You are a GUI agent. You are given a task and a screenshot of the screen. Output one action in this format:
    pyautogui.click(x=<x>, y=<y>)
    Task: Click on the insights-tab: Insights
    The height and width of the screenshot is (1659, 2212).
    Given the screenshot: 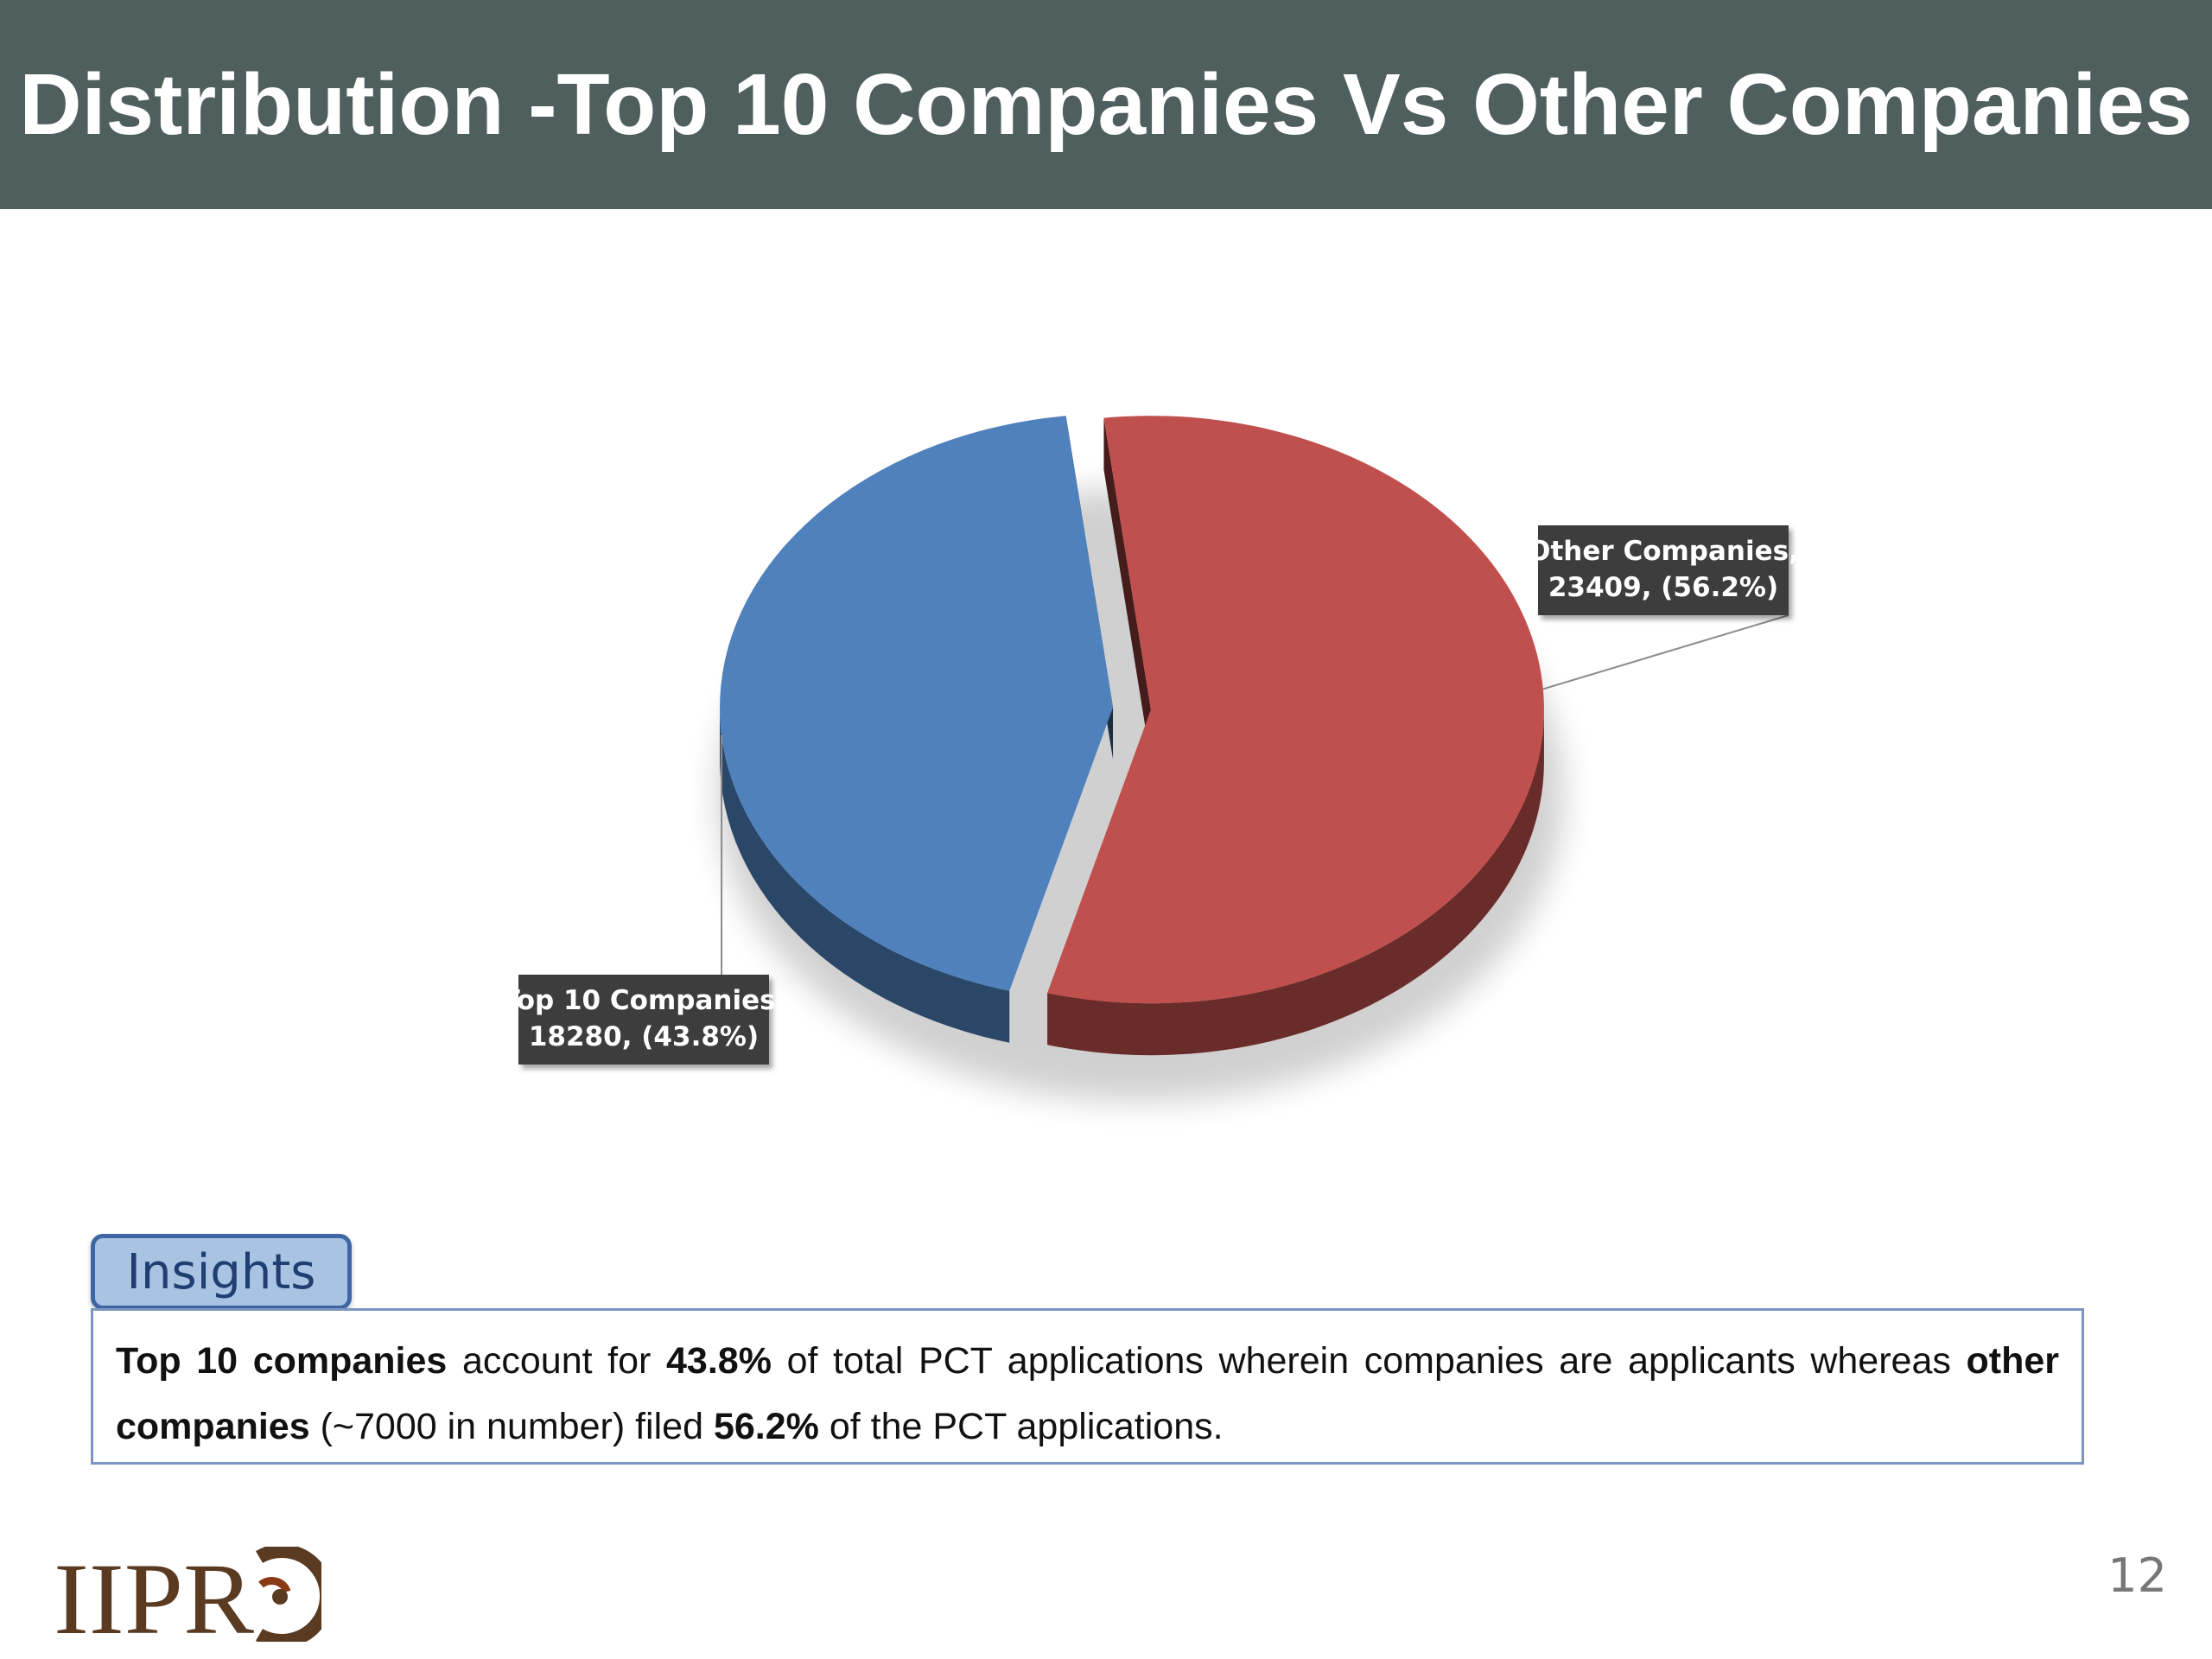 What is the action you would take?
    pyautogui.click(x=221, y=1272)
    